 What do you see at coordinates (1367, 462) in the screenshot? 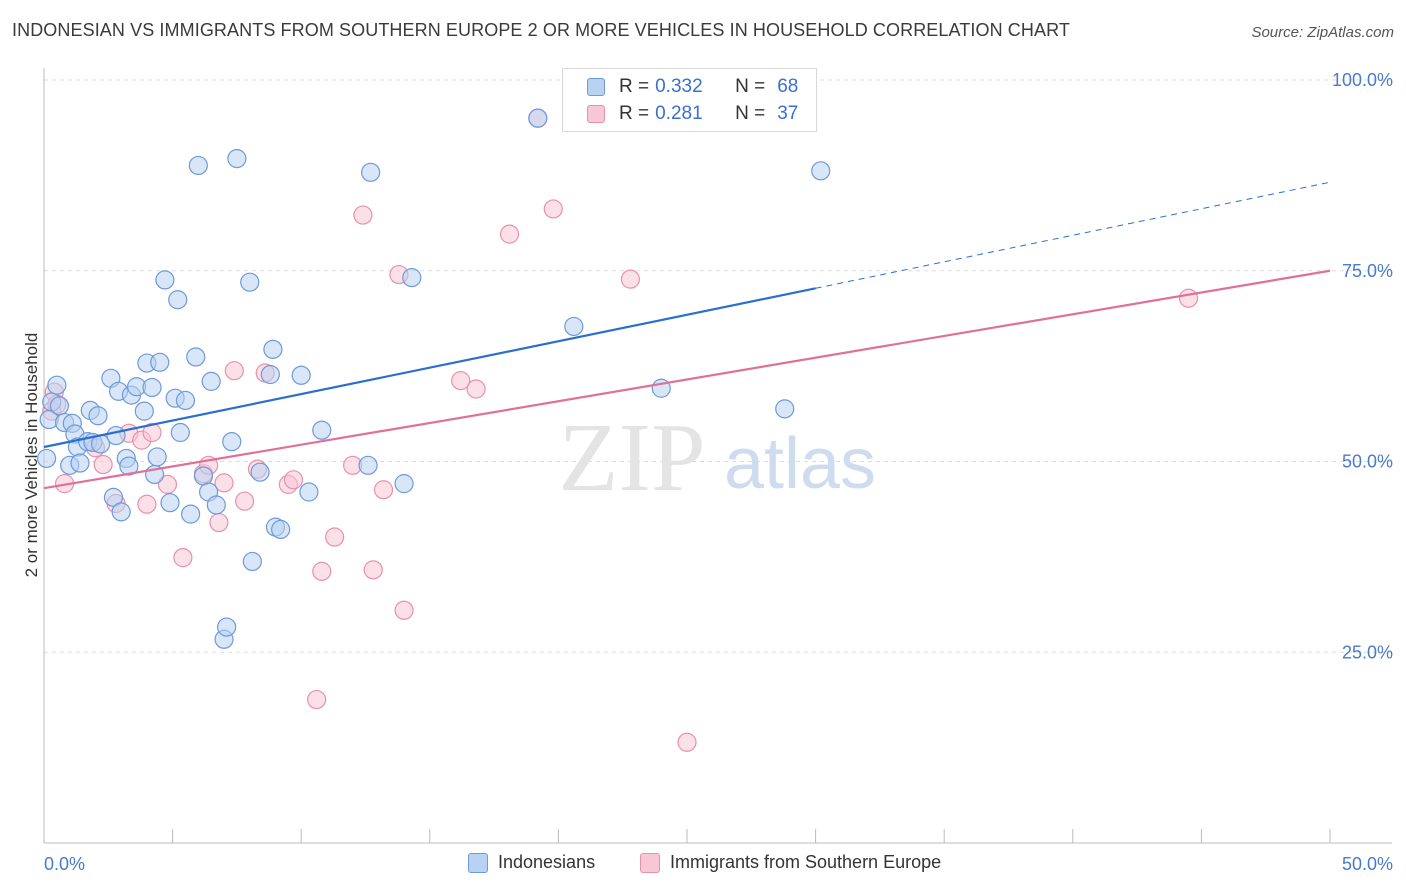
I see `y-tick-label: 50.0%` at bounding box center [1367, 462].